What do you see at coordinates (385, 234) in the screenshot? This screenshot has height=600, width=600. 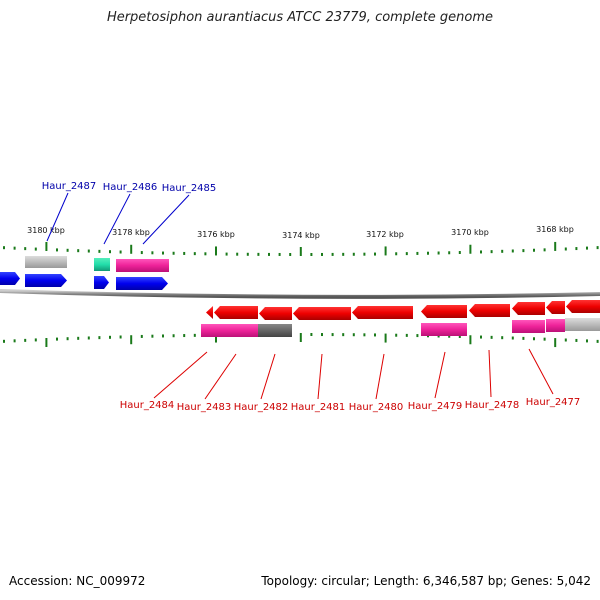 I see `ruler-label-3172: 3172 kbp` at bounding box center [385, 234].